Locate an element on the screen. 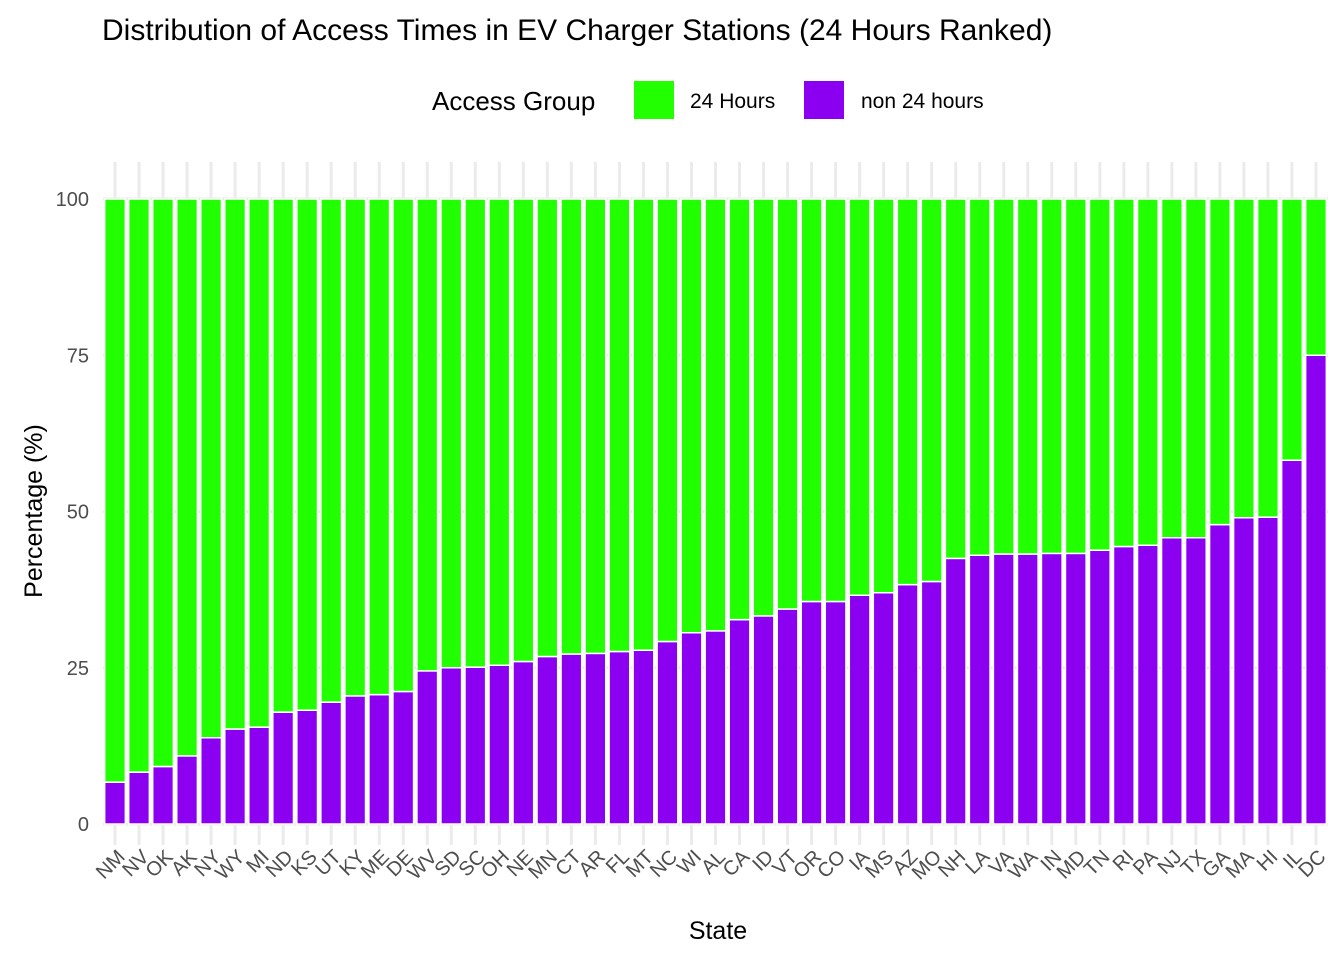 This screenshot has height=960, width=1344. bar-me-non-24-hours is located at coordinates (379, 759).